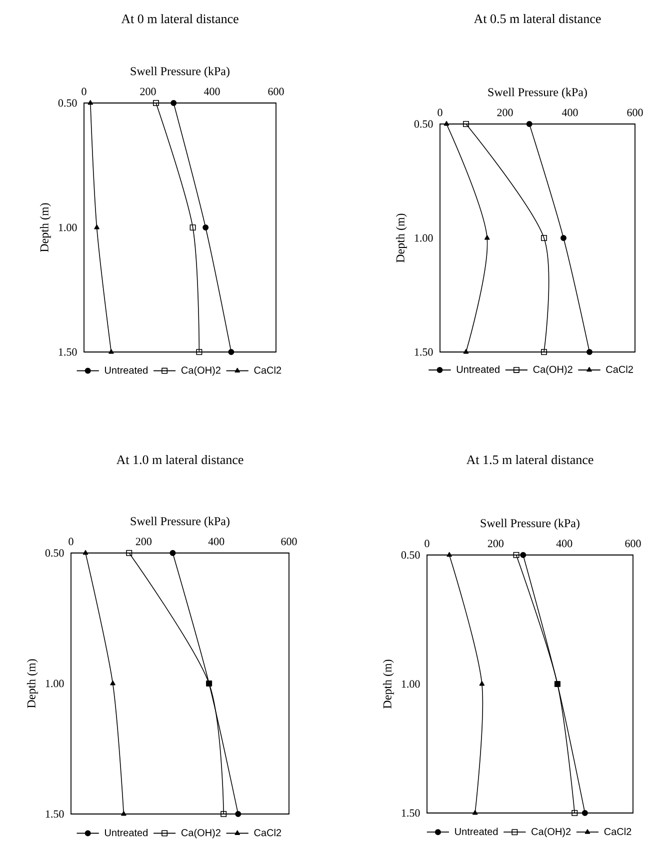 This screenshot has height=852, width=645. Describe the element at coordinates (179, 19) in the screenshot. I see `chart-title: At 0 m lateral distance` at that location.